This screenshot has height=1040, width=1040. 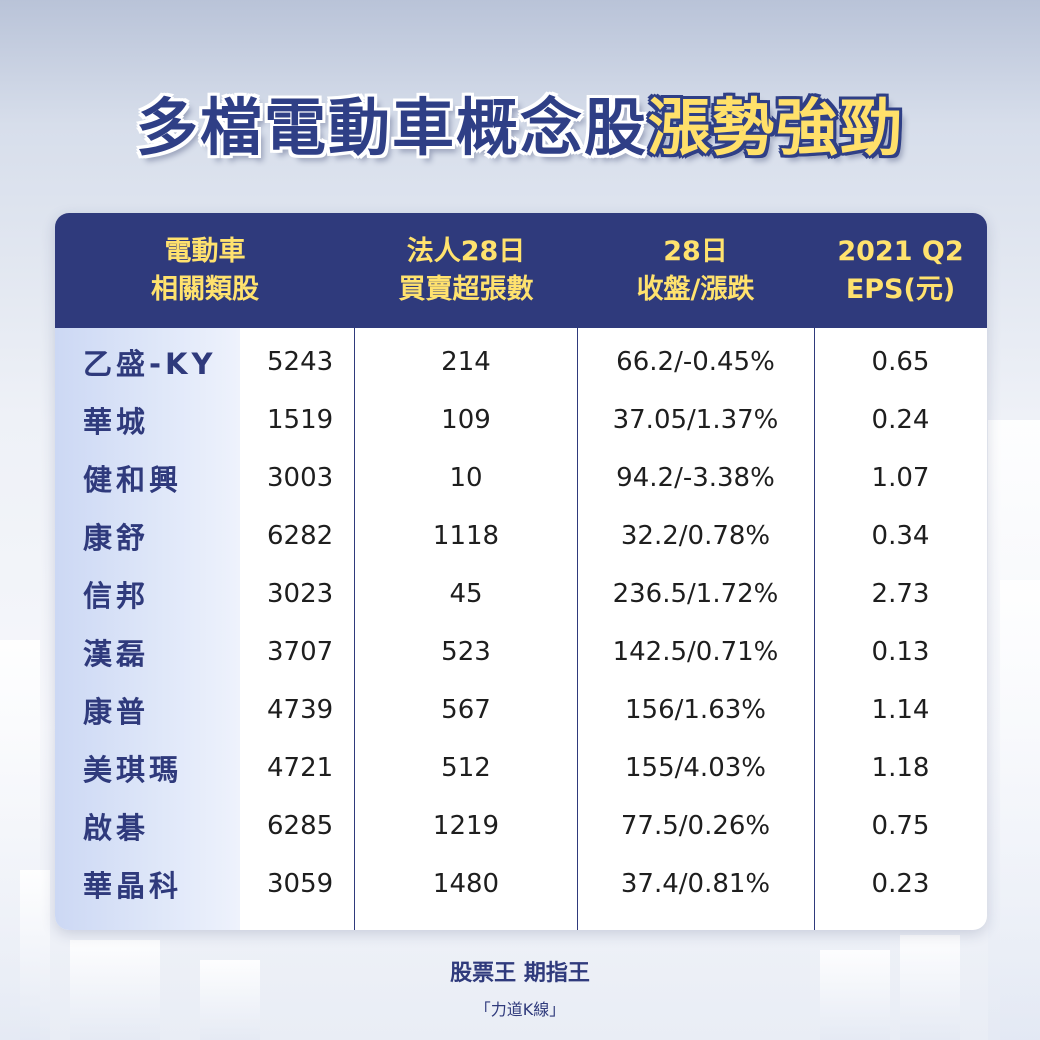 I want to click on title-main: 多檔電動車概念股, so click(x=391, y=127).